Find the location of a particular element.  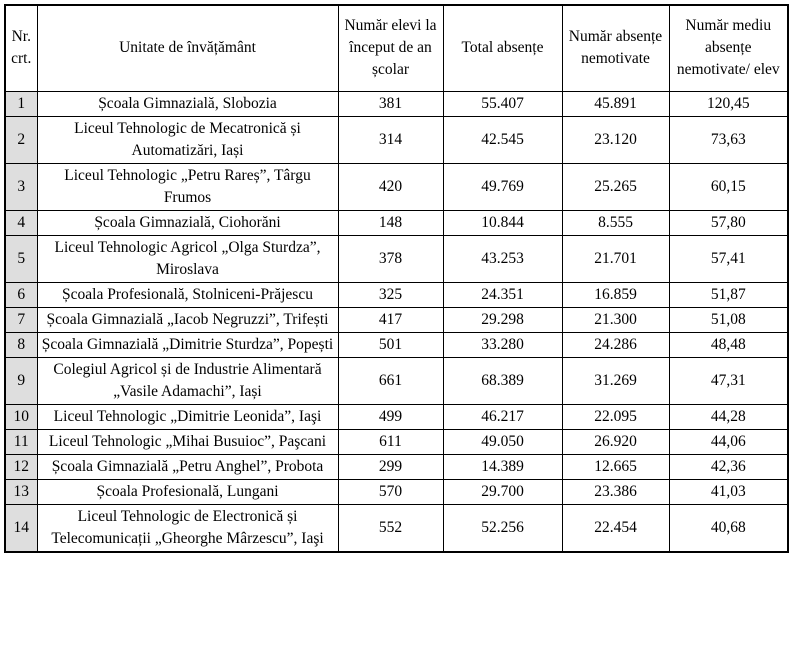

avg-unmotivated-per-student-cell: 51,08 is located at coordinates (728, 319).